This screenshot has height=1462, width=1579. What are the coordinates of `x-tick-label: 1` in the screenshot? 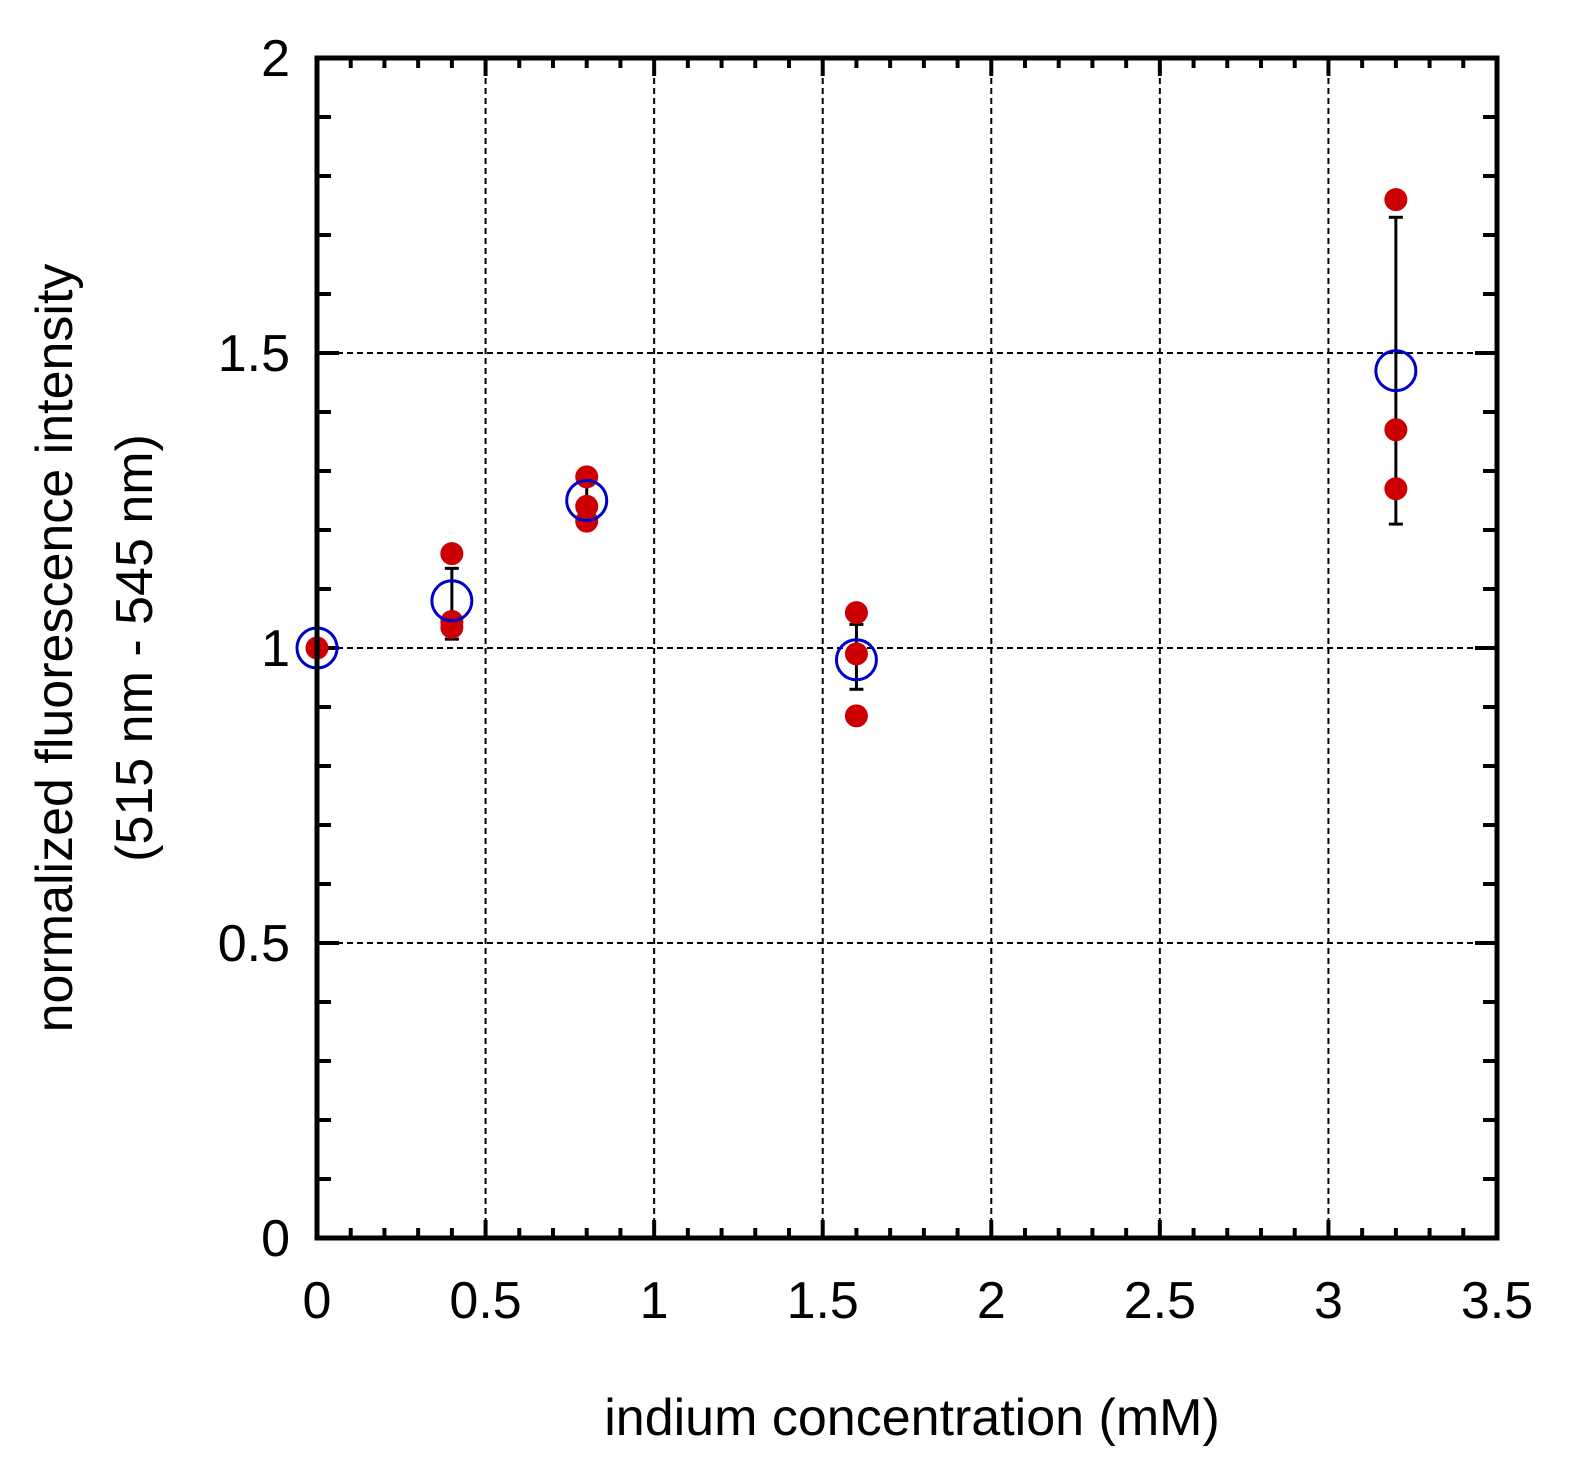 It's located at (654, 1301).